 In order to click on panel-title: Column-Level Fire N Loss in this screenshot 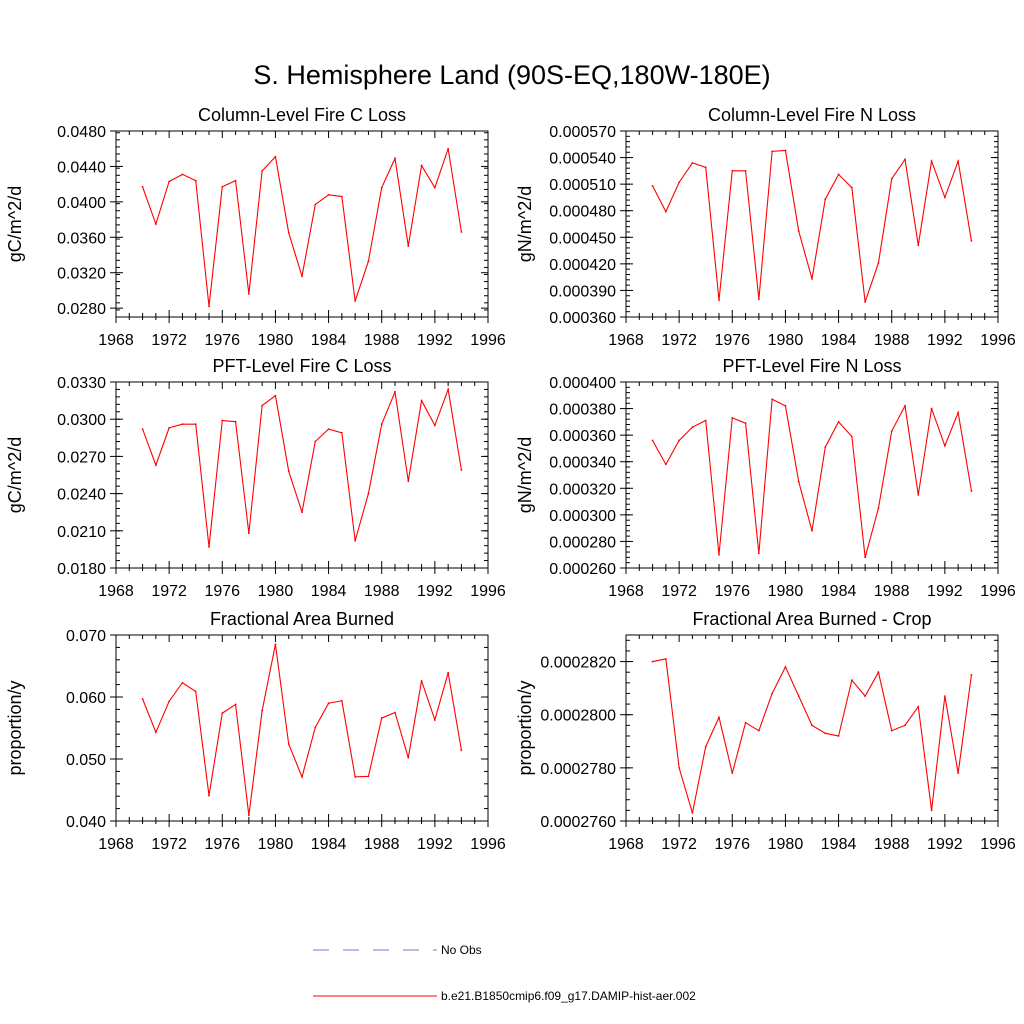, I will do `click(812, 115)`.